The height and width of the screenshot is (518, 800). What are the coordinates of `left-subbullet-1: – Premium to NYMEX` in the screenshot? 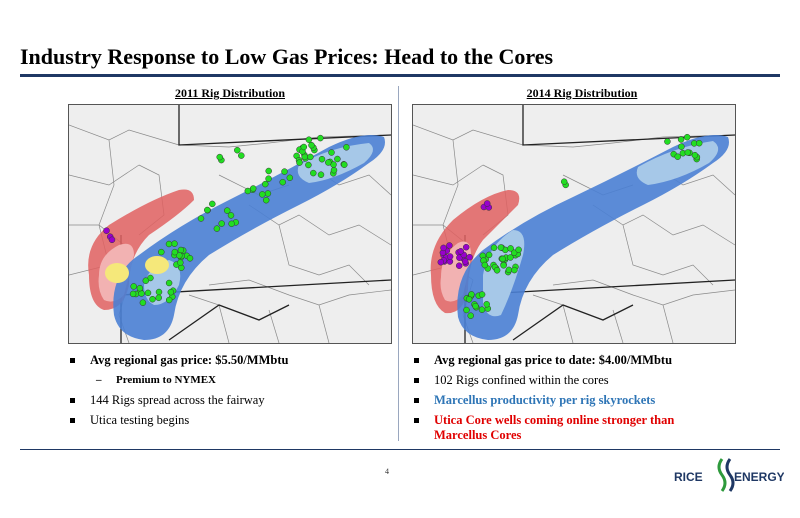 It's located at (156, 380).